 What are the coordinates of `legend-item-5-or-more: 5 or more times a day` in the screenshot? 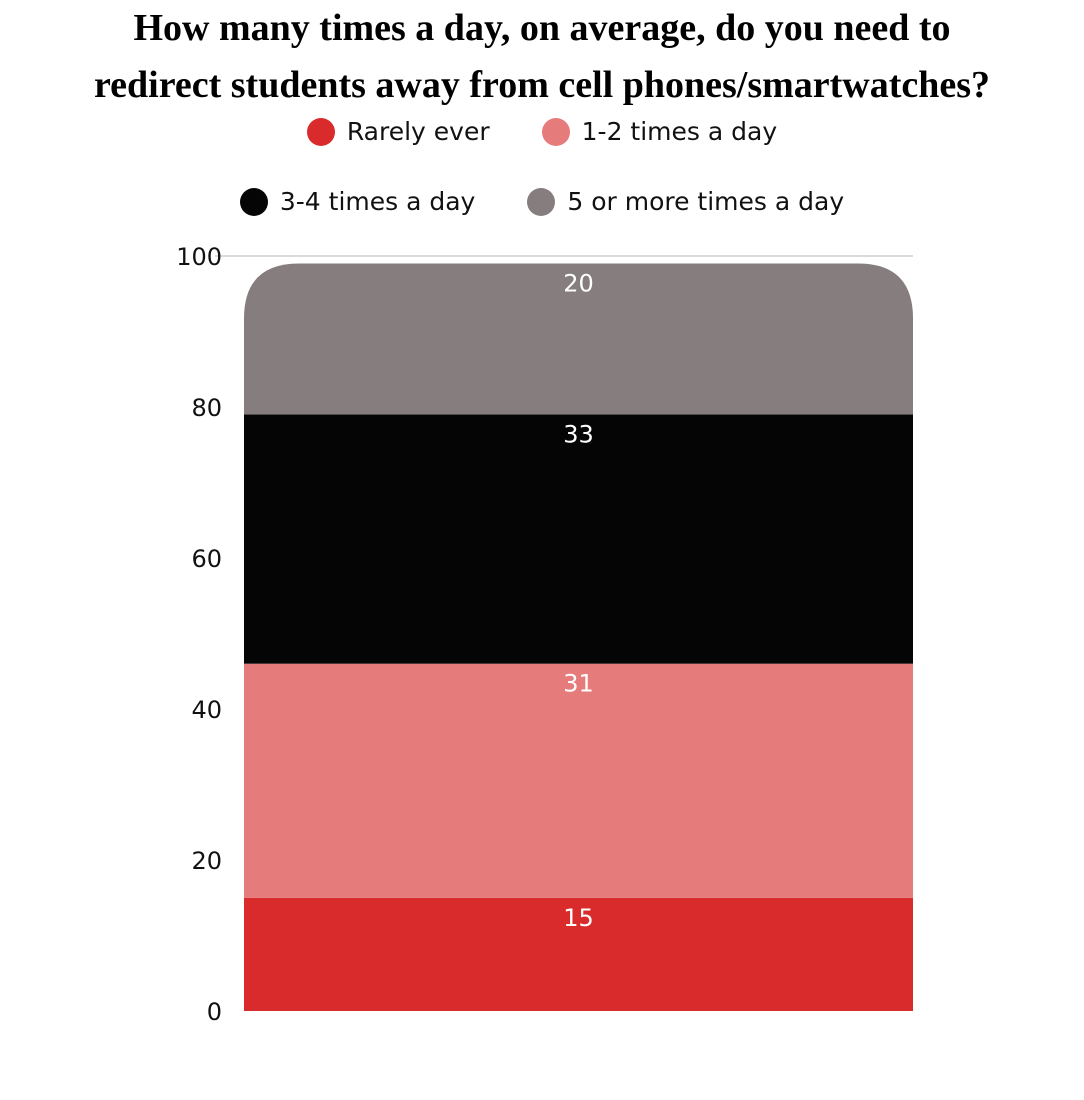 It's located at (685, 201).